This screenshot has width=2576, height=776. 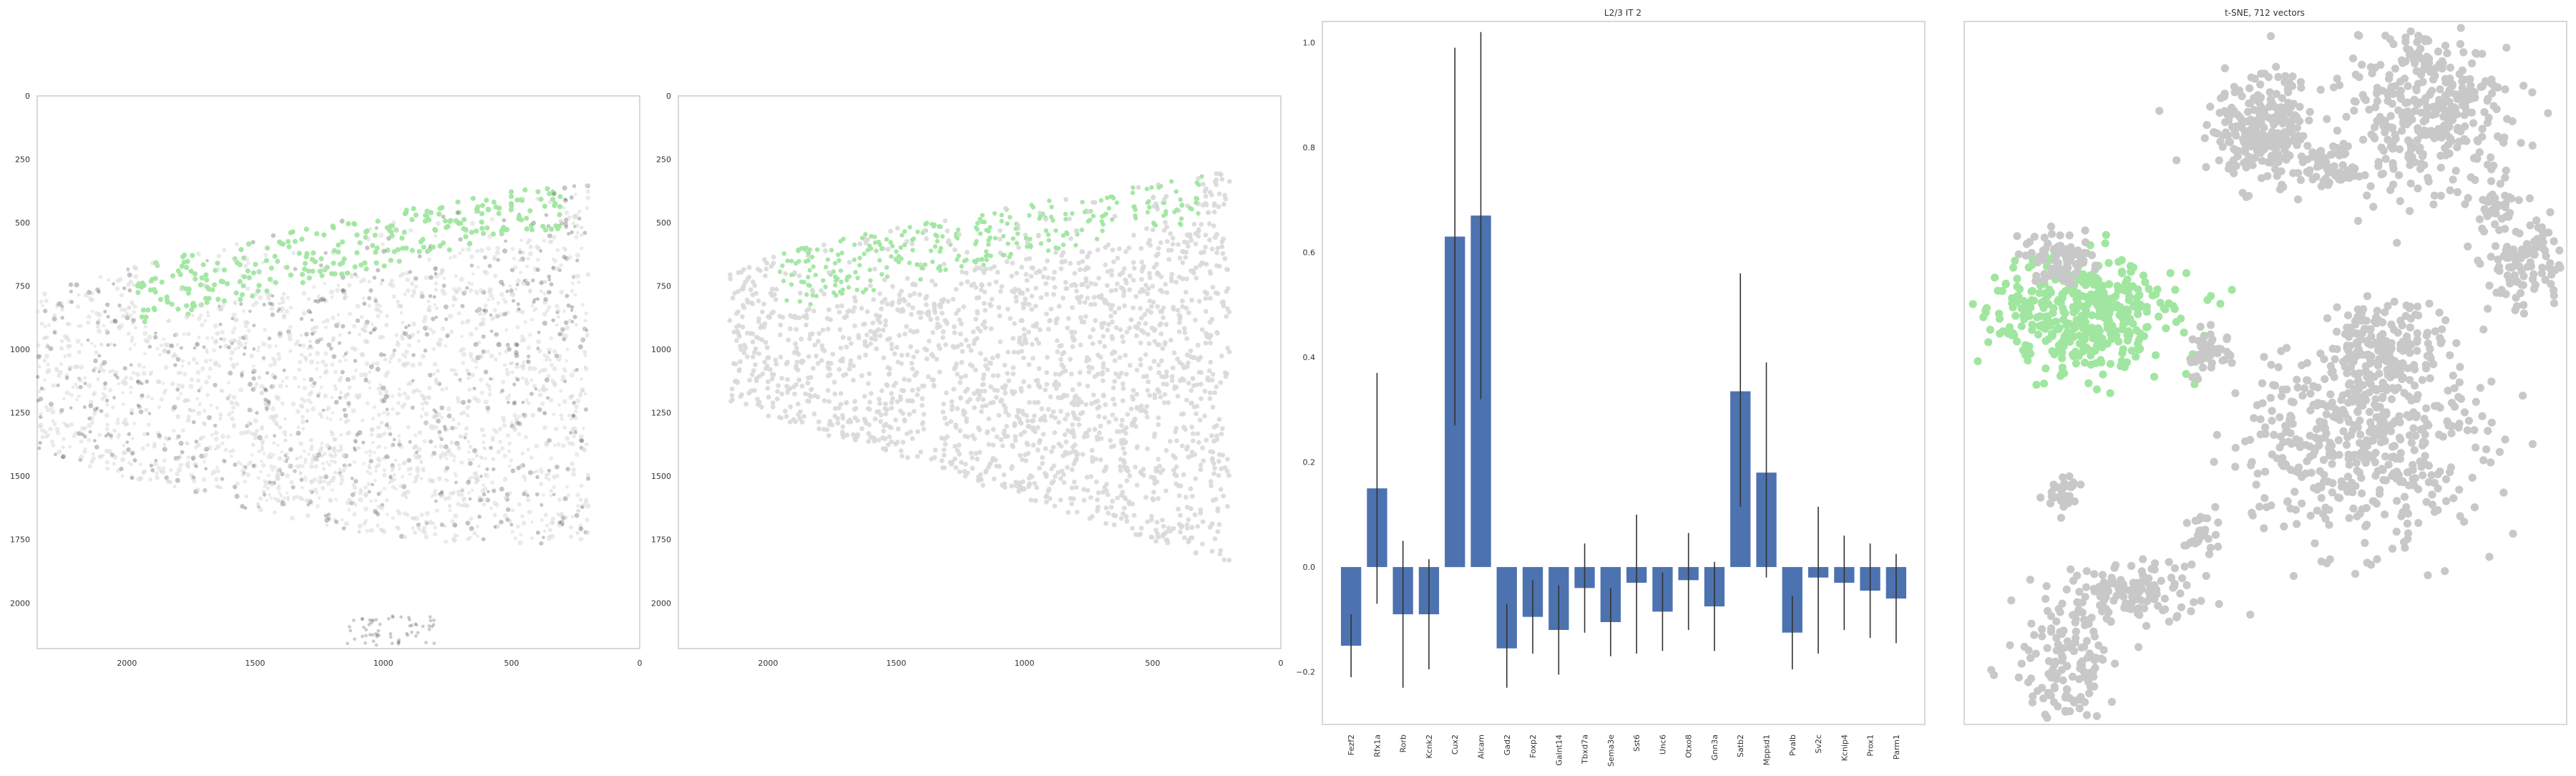 What do you see at coordinates (27, 96) in the screenshot?
I see `y-tick-label: 0` at bounding box center [27, 96].